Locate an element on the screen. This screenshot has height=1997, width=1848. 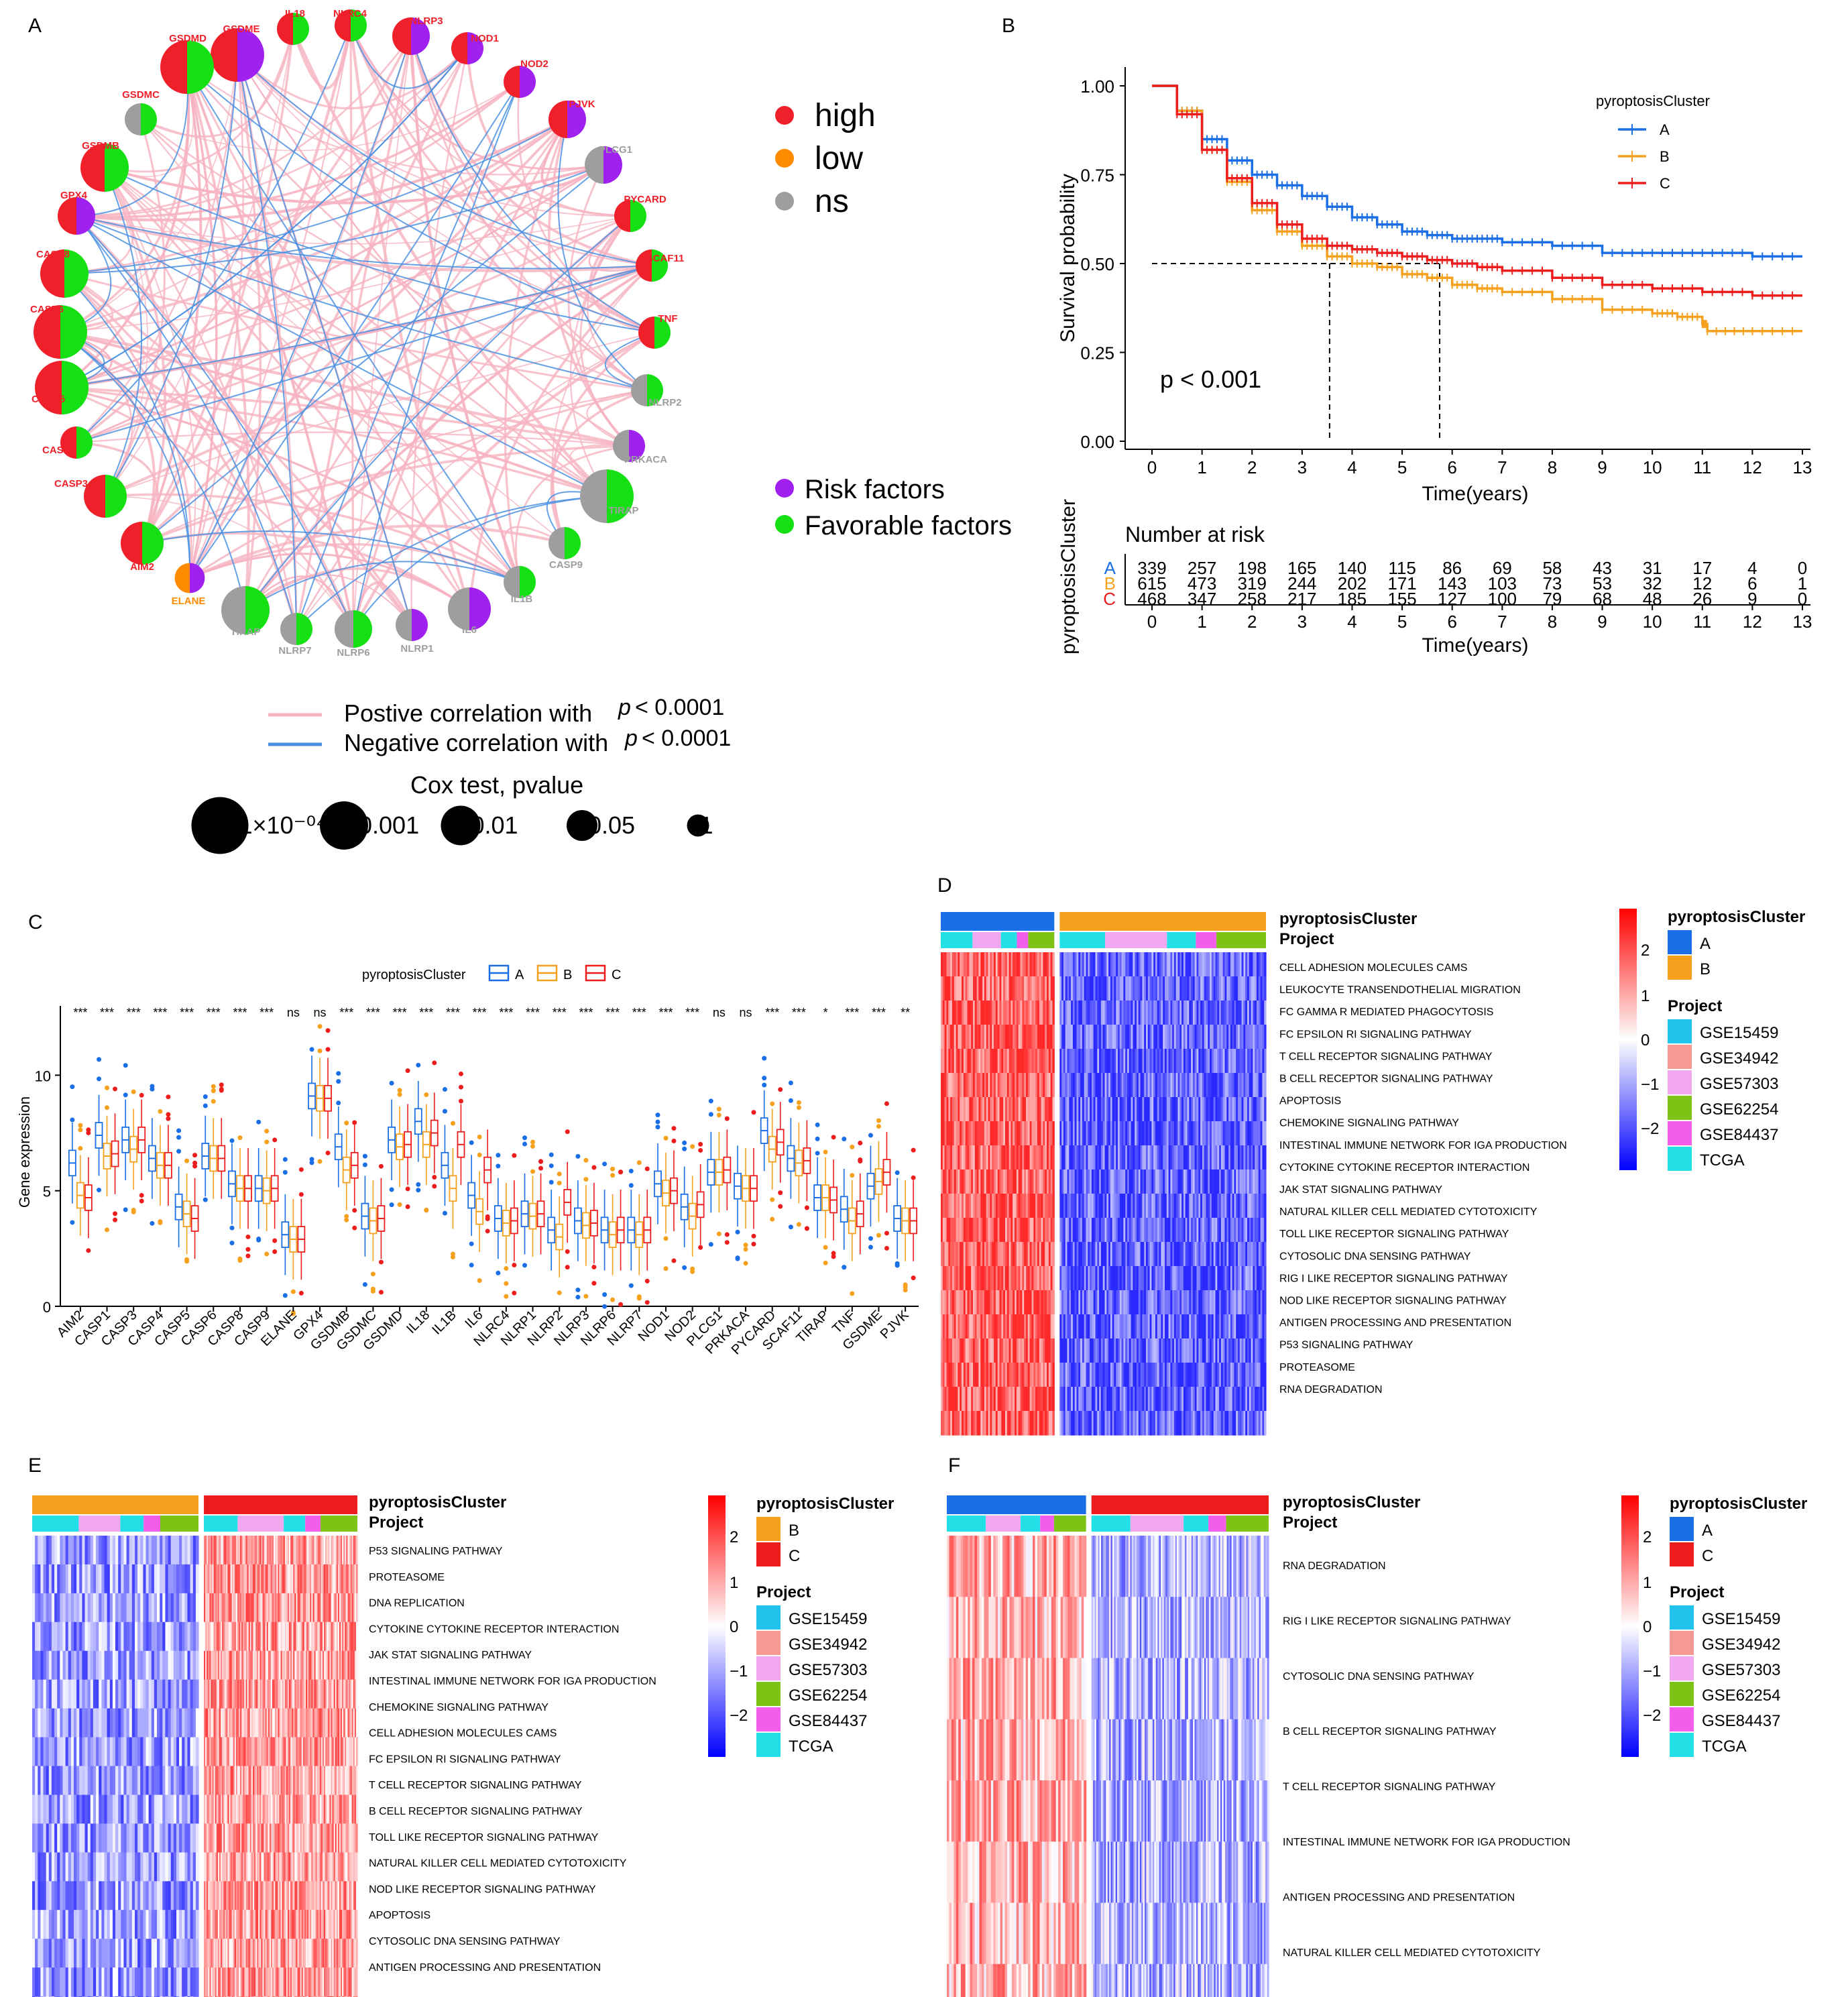
pathway-label: NOD LIKE RECEPTOR SIGNALING PATHWAY is located at coordinates (1393, 1302).